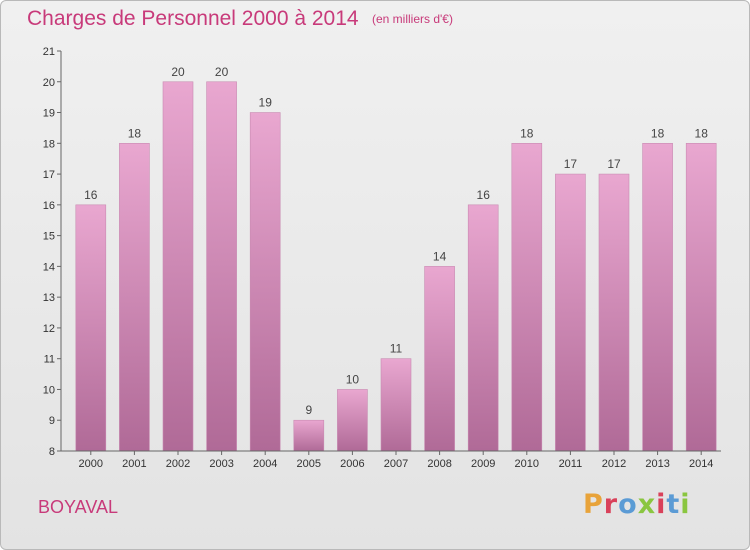 This screenshot has width=750, height=550. I want to click on bar-2010, so click(527, 297).